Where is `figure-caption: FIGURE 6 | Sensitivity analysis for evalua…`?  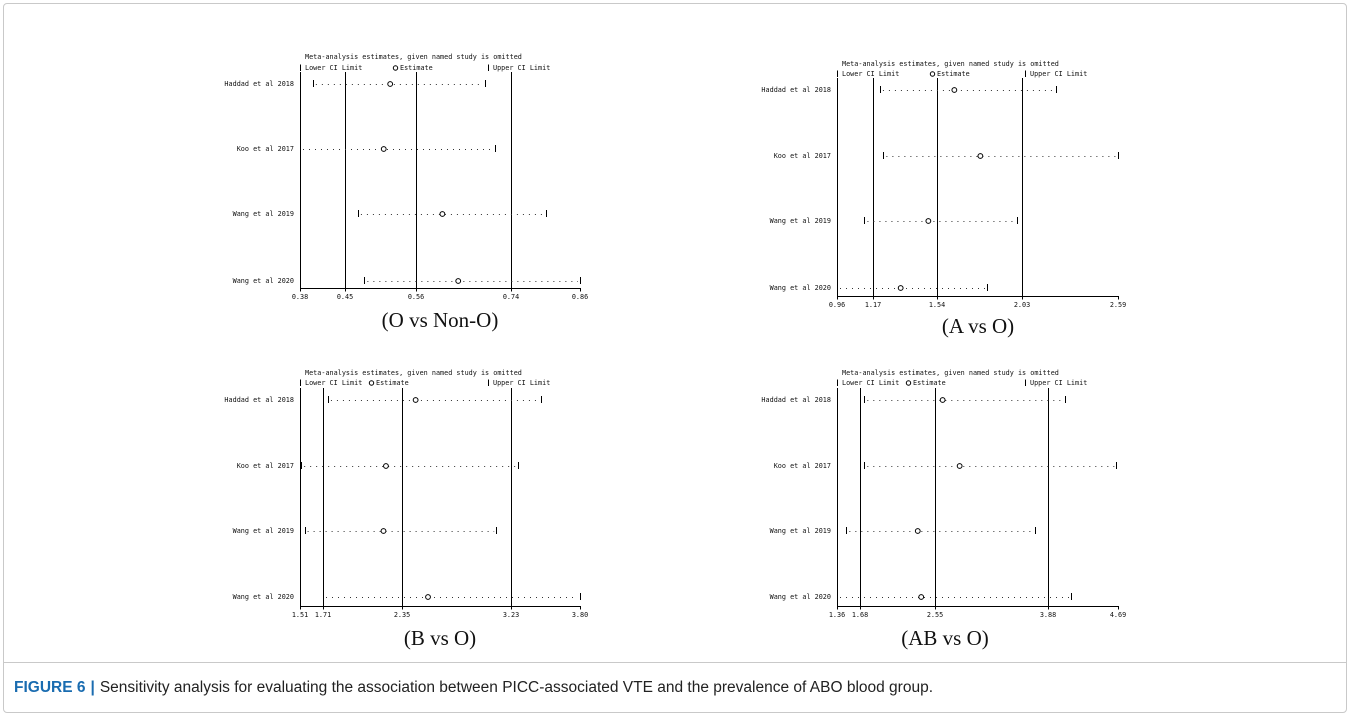
figure-caption: FIGURE 6 | Sensitivity analysis for evalua… is located at coordinates (473, 688).